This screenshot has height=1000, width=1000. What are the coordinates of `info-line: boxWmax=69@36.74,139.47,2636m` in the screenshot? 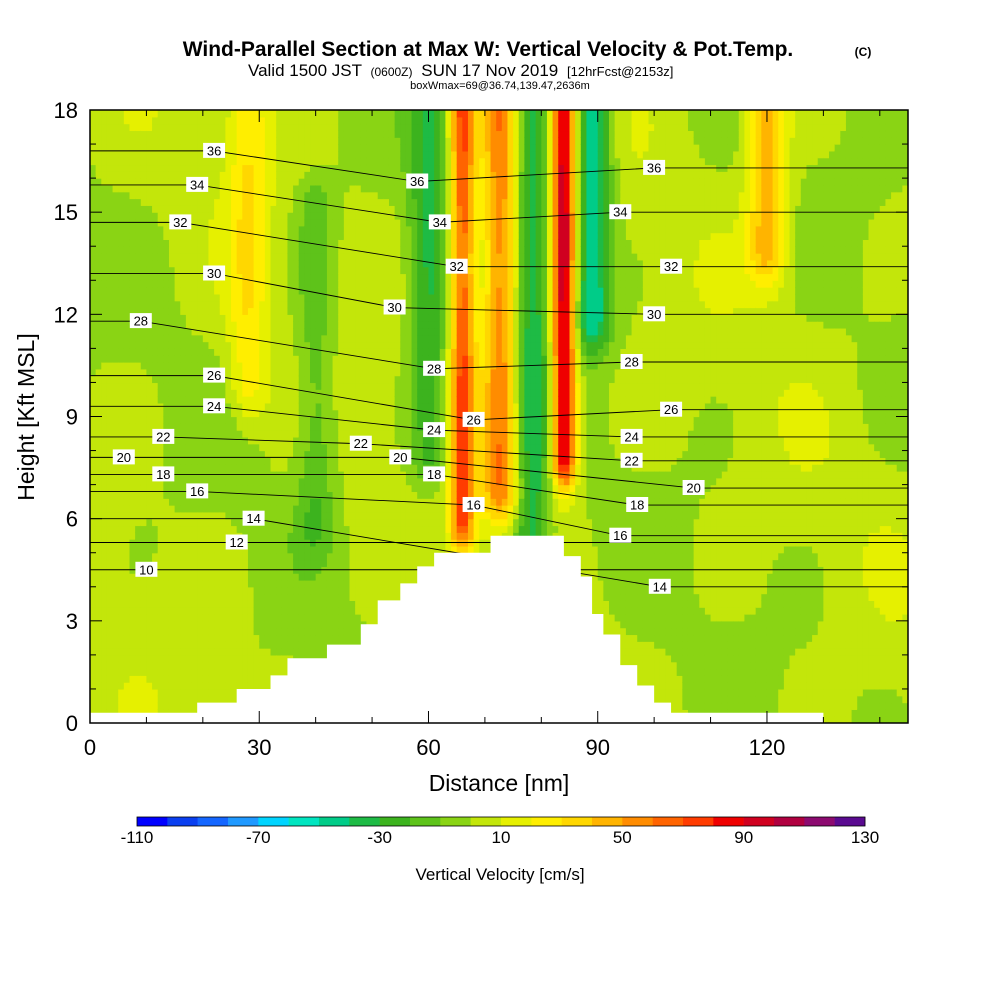 It's located at (500, 86).